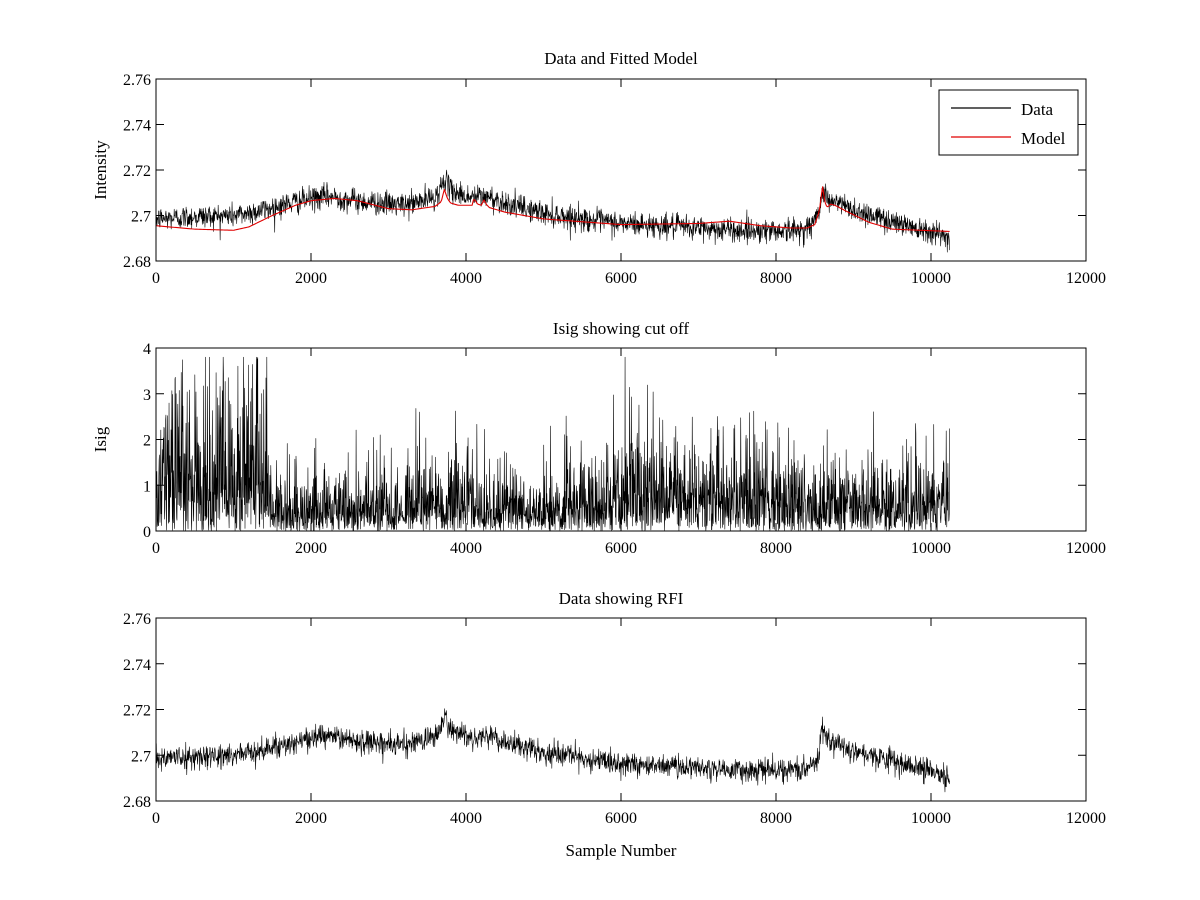  I want to click on y-axis-label: Intensity, so click(100, 170).